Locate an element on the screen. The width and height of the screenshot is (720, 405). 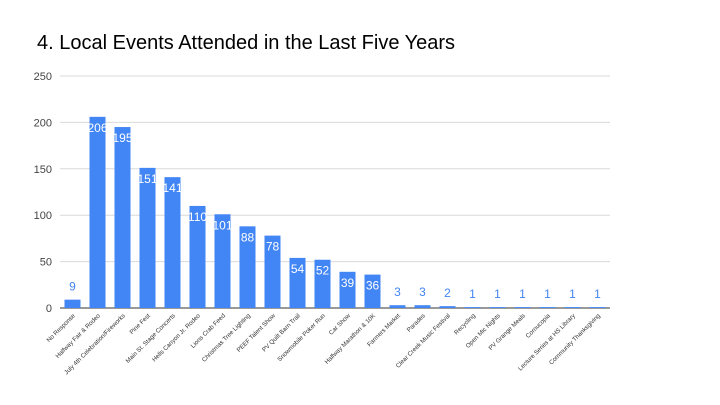
data-label: 52 is located at coordinates (323, 271).